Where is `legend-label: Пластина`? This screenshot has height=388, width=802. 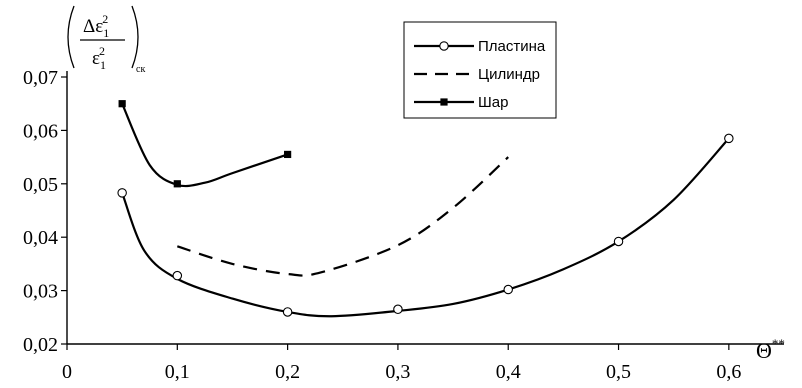
legend-label: Пластина is located at coordinates (512, 46).